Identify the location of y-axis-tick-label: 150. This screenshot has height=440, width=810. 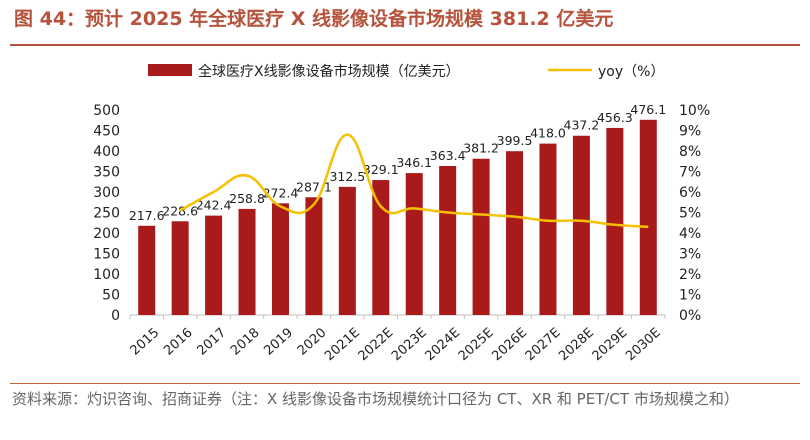
(106, 255).